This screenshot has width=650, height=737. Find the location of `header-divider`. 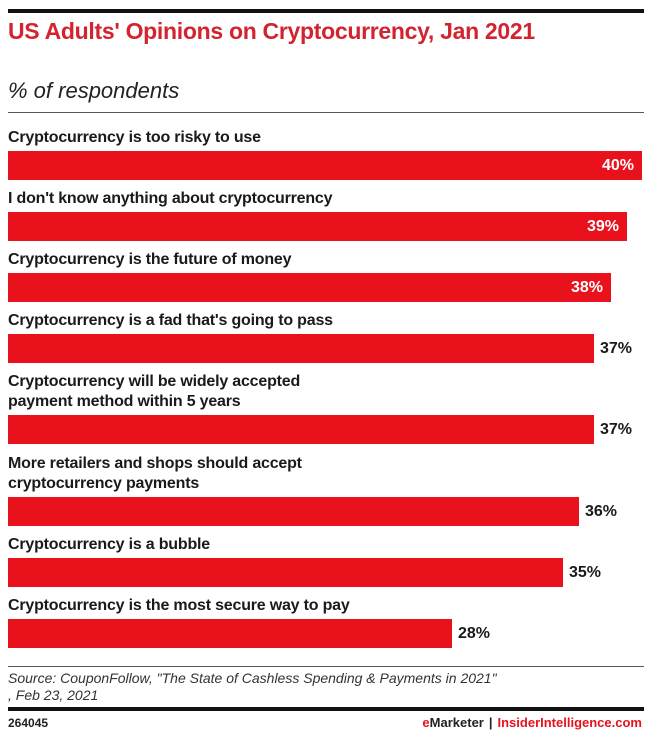

header-divider is located at coordinates (326, 112).